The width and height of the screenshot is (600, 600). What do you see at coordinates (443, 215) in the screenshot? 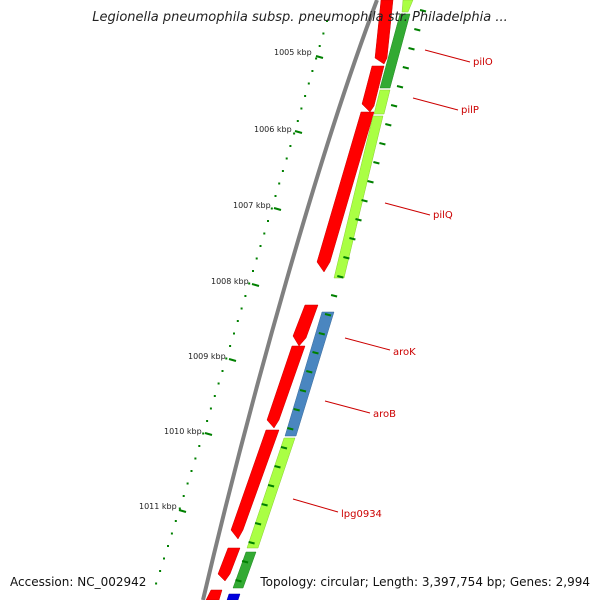
I see `gene-label-pilQ: pilQ` at bounding box center [443, 215].